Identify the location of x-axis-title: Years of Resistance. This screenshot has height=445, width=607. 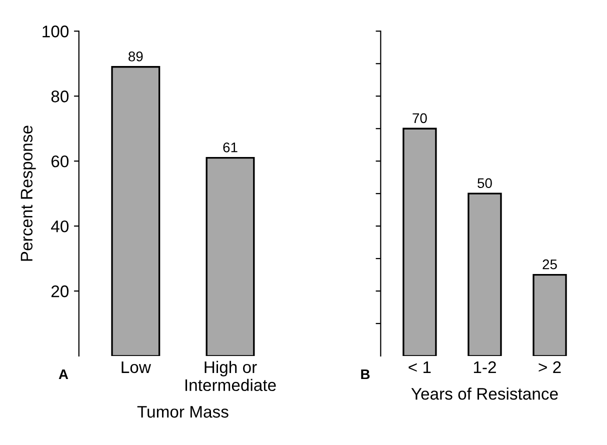
(484, 394).